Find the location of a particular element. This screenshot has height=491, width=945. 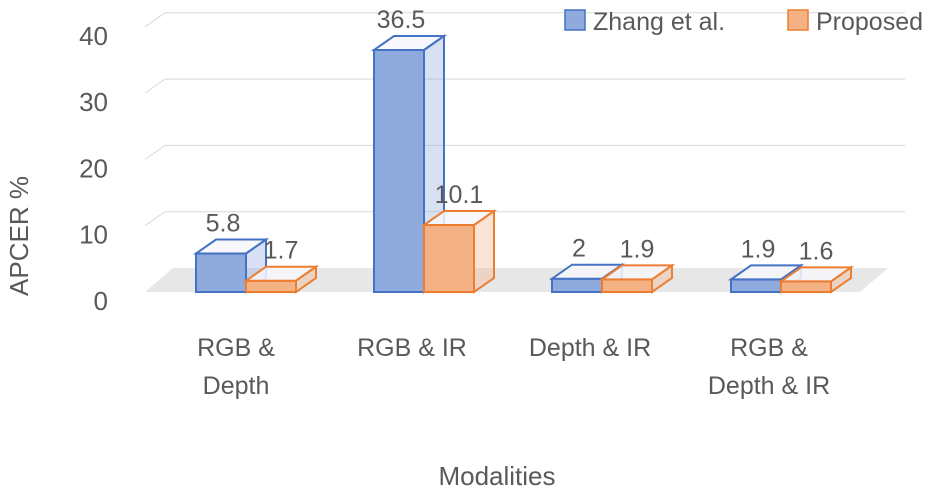

data-label: 10.1 is located at coordinates (459, 195).